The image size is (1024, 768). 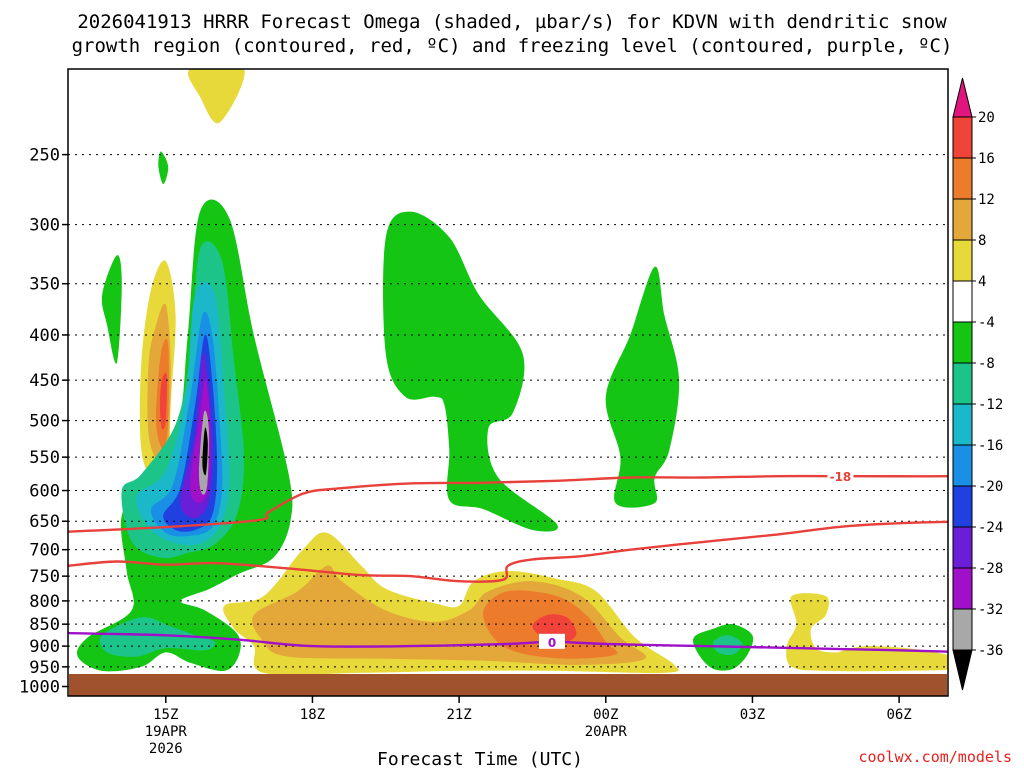 I want to click on y-tick-label: 550, so click(x=44, y=458).